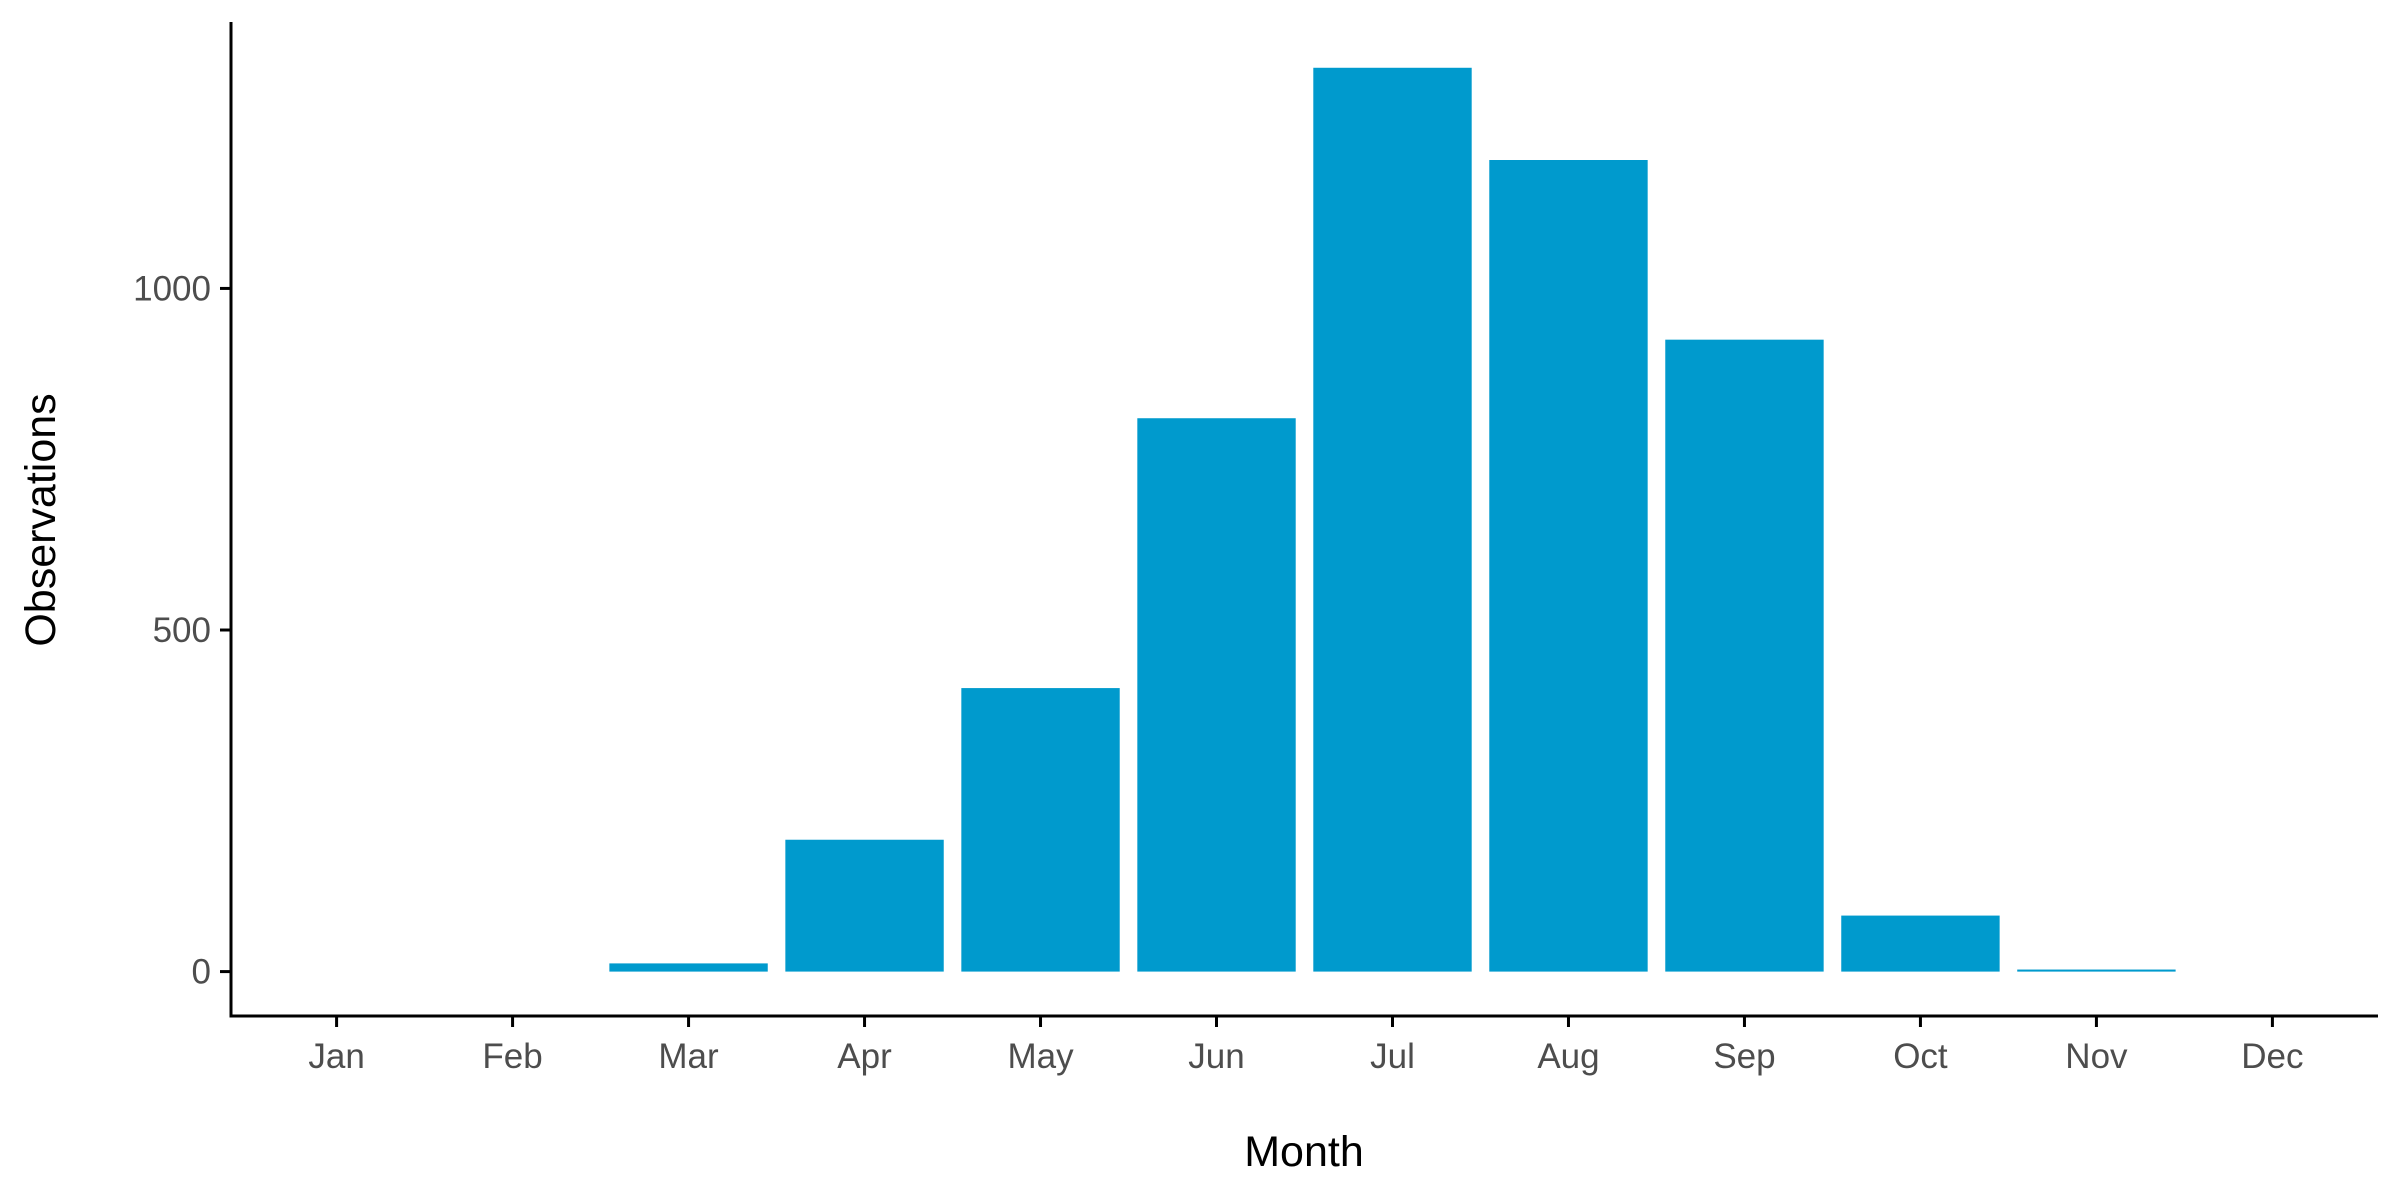  Describe the element at coordinates (688, 1056) in the screenshot. I see `x-tick-label-mar: Mar` at that location.